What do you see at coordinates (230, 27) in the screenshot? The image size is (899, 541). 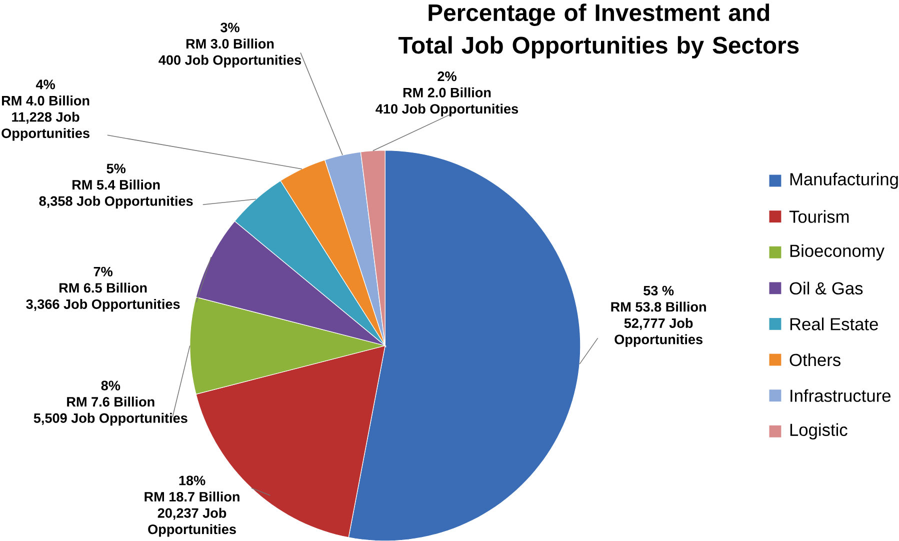 I see `text: 3%` at bounding box center [230, 27].